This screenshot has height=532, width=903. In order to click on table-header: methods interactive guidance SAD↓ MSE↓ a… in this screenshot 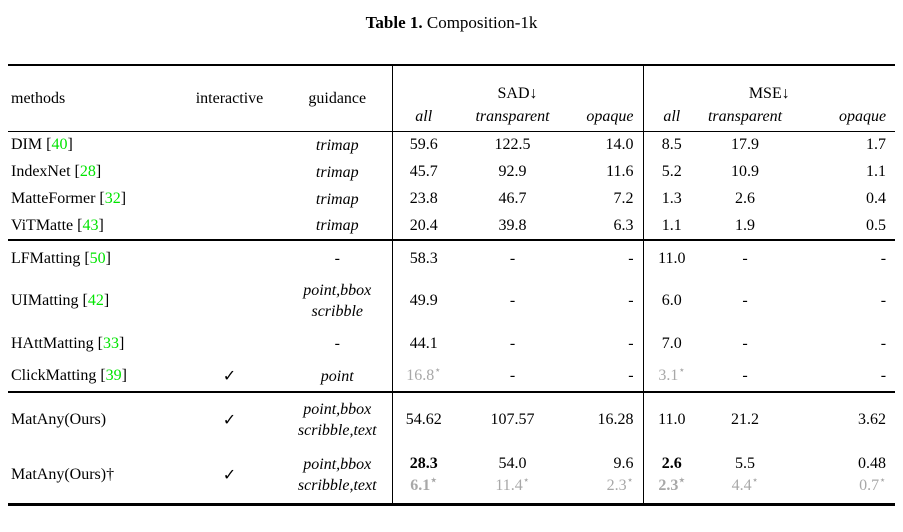, I will do `click(452, 98)`.